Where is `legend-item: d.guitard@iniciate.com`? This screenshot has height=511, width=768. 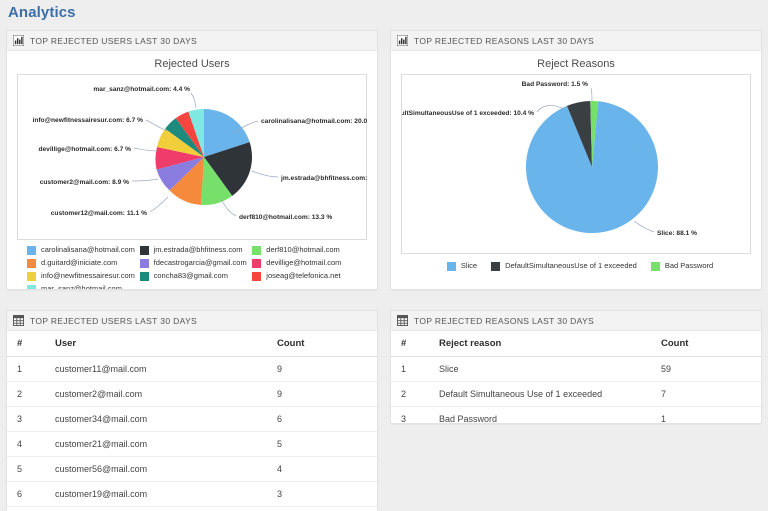 legend-item: d.guitard@iniciate.com is located at coordinates (83, 263).